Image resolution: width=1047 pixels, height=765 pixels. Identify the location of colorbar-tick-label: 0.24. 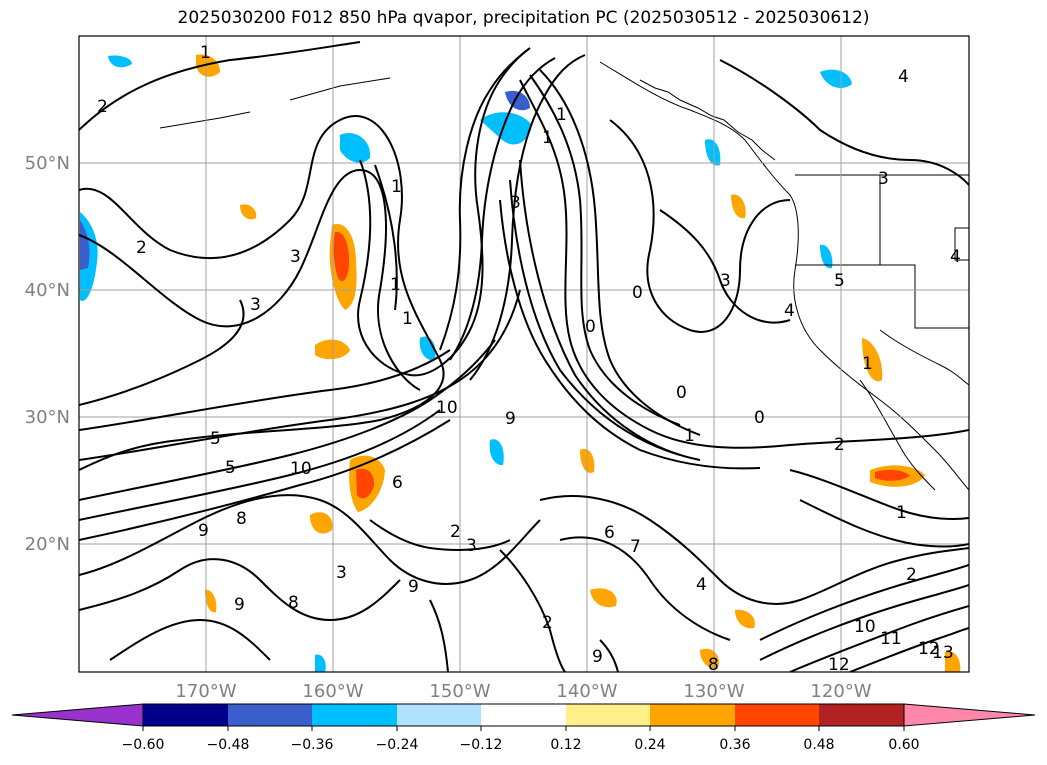
(649, 745).